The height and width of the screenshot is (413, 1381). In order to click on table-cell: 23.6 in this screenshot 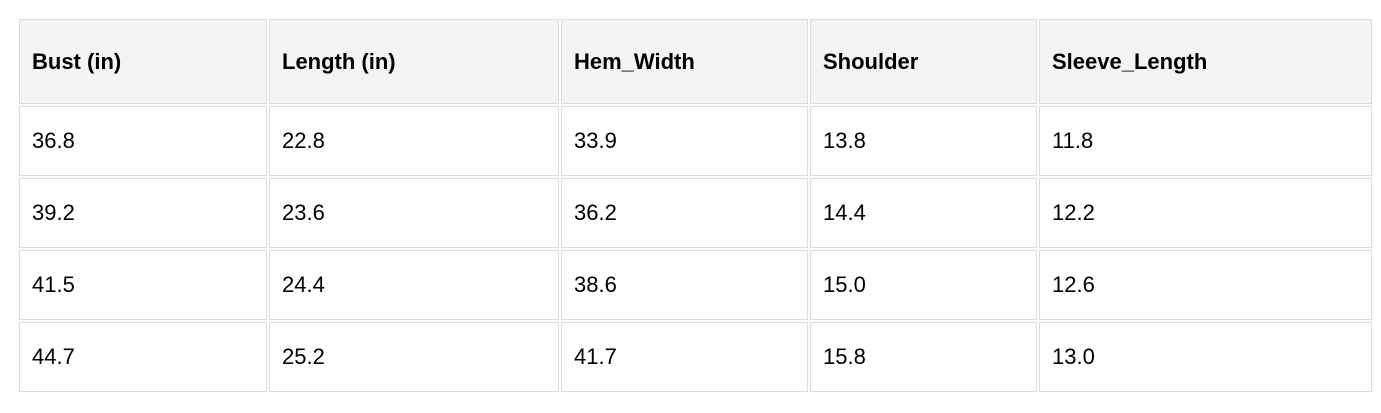, I will do `click(414, 213)`.